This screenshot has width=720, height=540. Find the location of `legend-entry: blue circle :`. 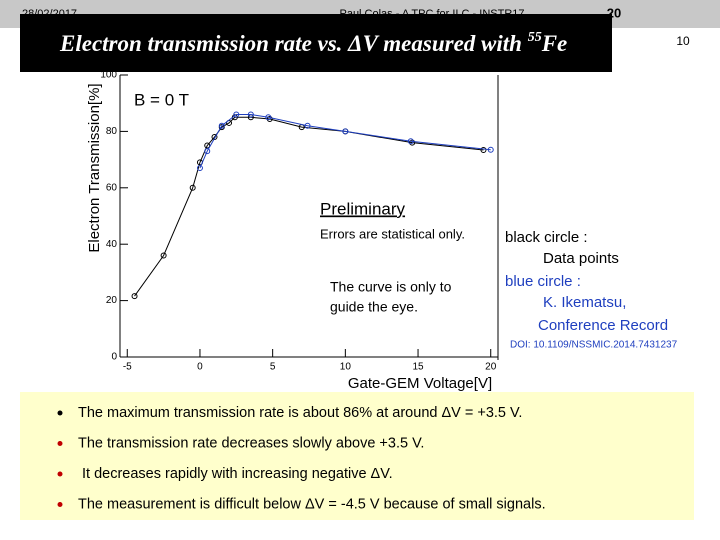

legend-entry: blue circle : is located at coordinates (543, 281).